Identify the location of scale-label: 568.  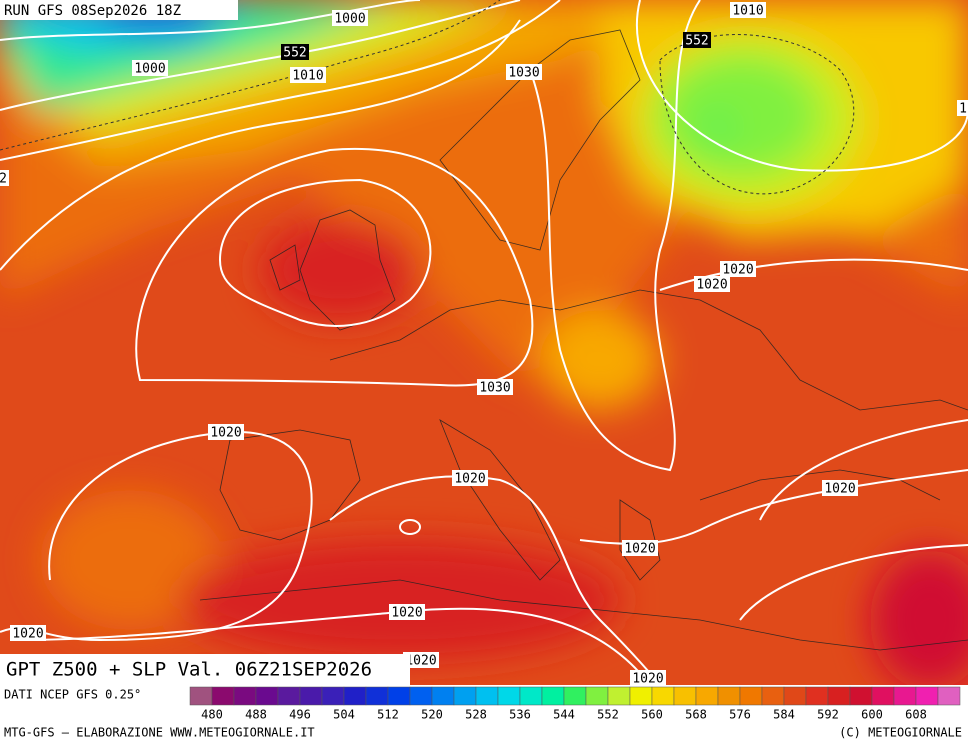
(696, 715).